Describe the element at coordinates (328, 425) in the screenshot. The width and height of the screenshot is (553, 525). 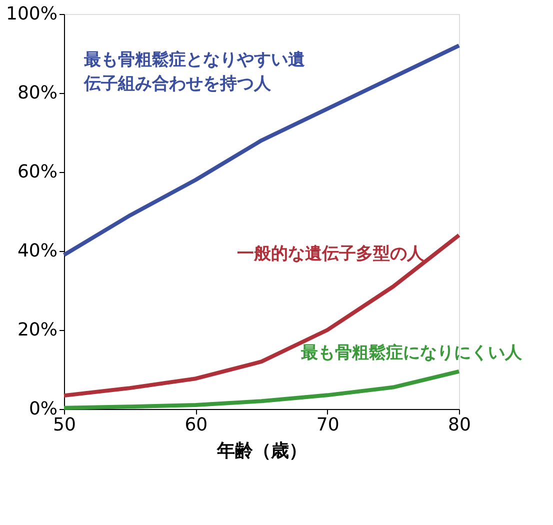
I see `x-tick-label: 70` at that location.